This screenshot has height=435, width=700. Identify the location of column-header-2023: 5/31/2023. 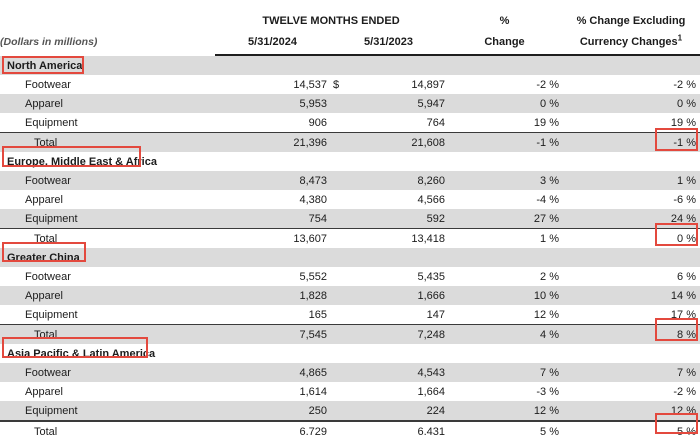
(388, 42).